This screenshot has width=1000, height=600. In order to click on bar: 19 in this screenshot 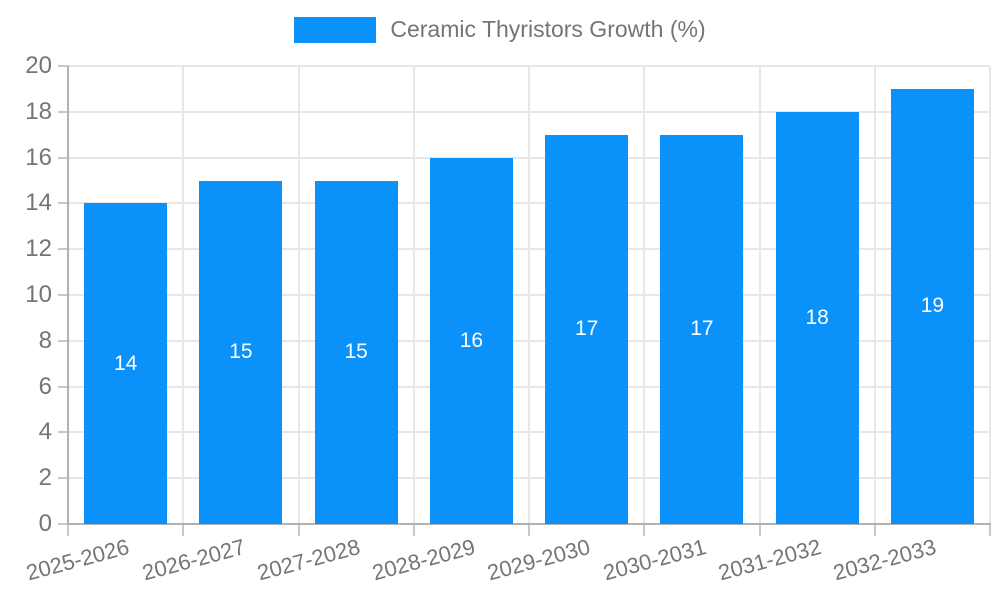, I will do `click(932, 306)`.